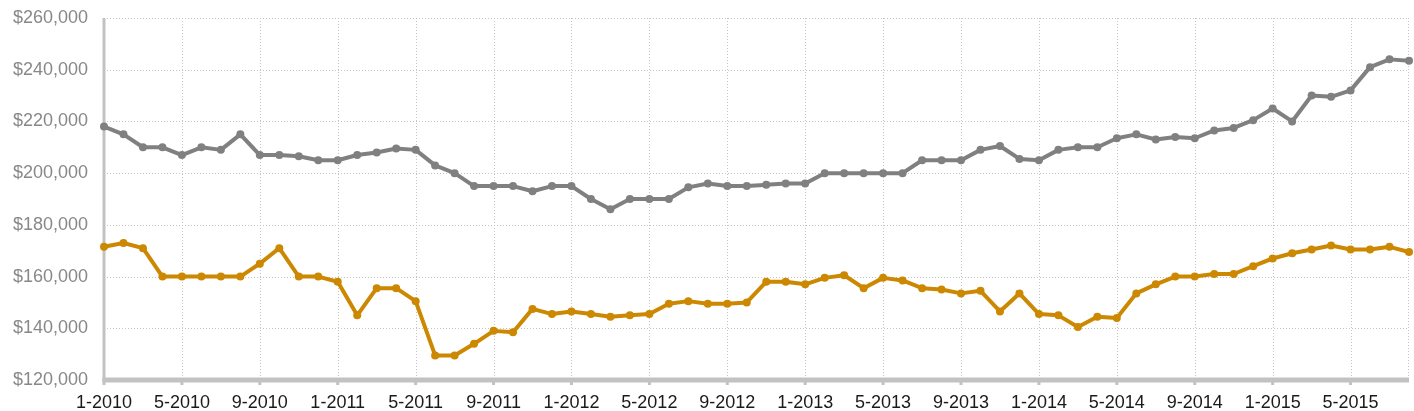  I want to click on y-tick-label: $120,000, so click(50, 378).